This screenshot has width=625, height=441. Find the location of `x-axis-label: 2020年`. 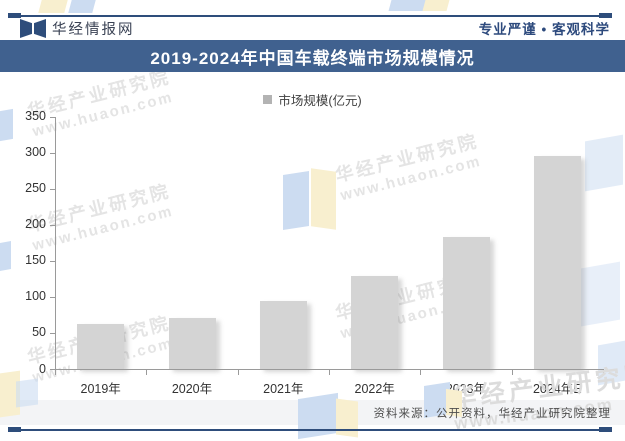

x-axis-label: 2020年 is located at coordinates (192, 388).